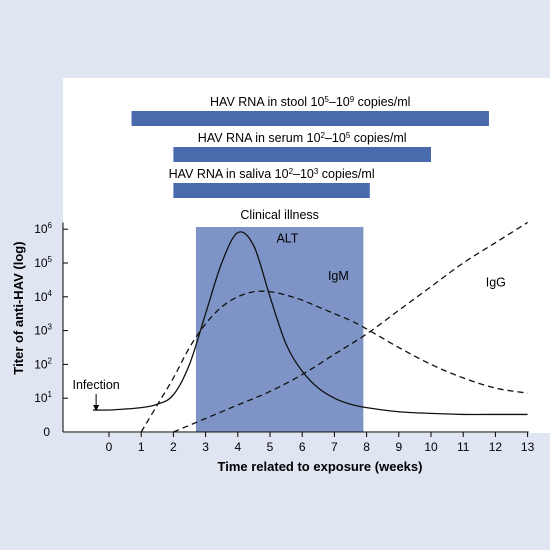 Image resolution: width=550 pixels, height=550 pixels. I want to click on x-tick-label: 9, so click(398, 447).